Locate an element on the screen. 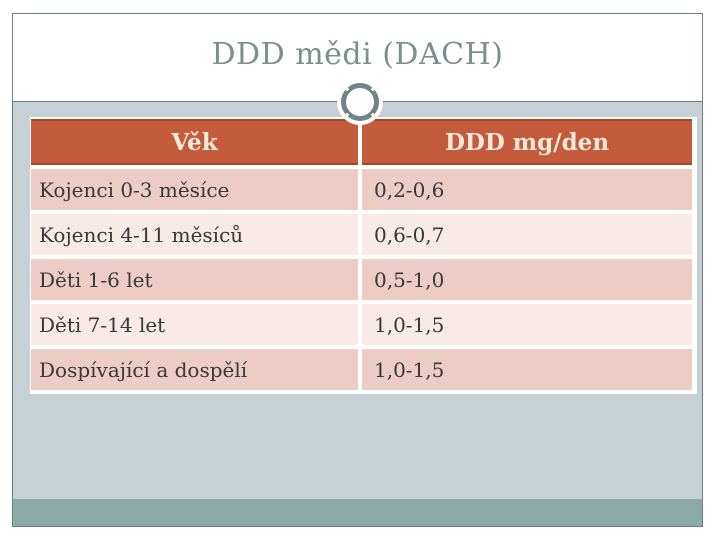 The height and width of the screenshot is (540, 720). ring-notches is located at coordinates (360, 102).